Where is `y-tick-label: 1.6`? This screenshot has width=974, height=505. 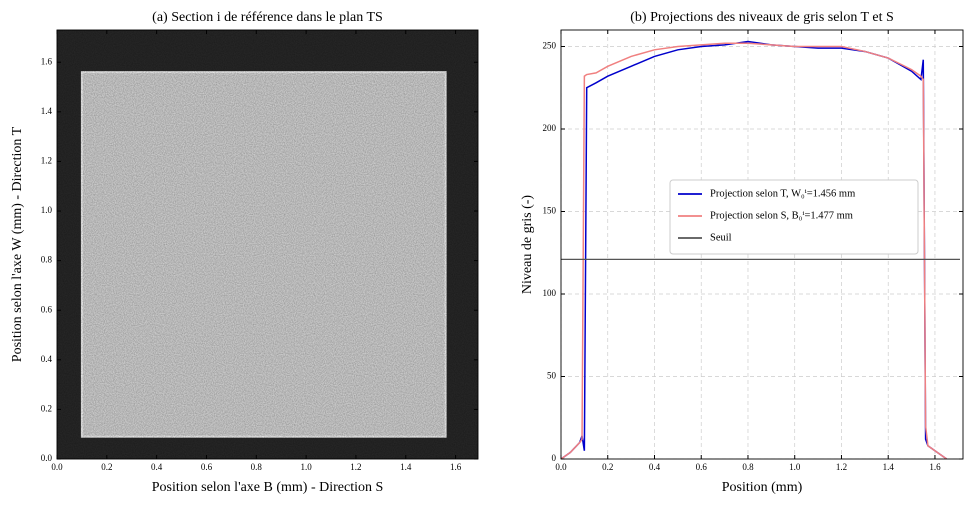 y-tick-label: 1.6 is located at coordinates (47, 61).